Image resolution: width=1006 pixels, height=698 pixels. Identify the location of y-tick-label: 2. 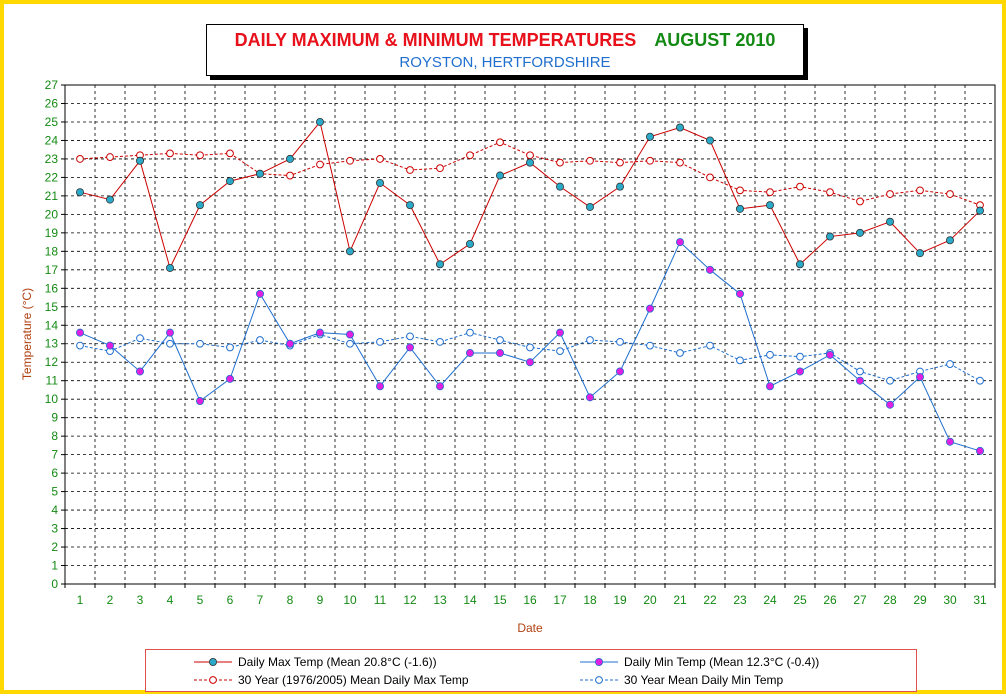
(54, 547).